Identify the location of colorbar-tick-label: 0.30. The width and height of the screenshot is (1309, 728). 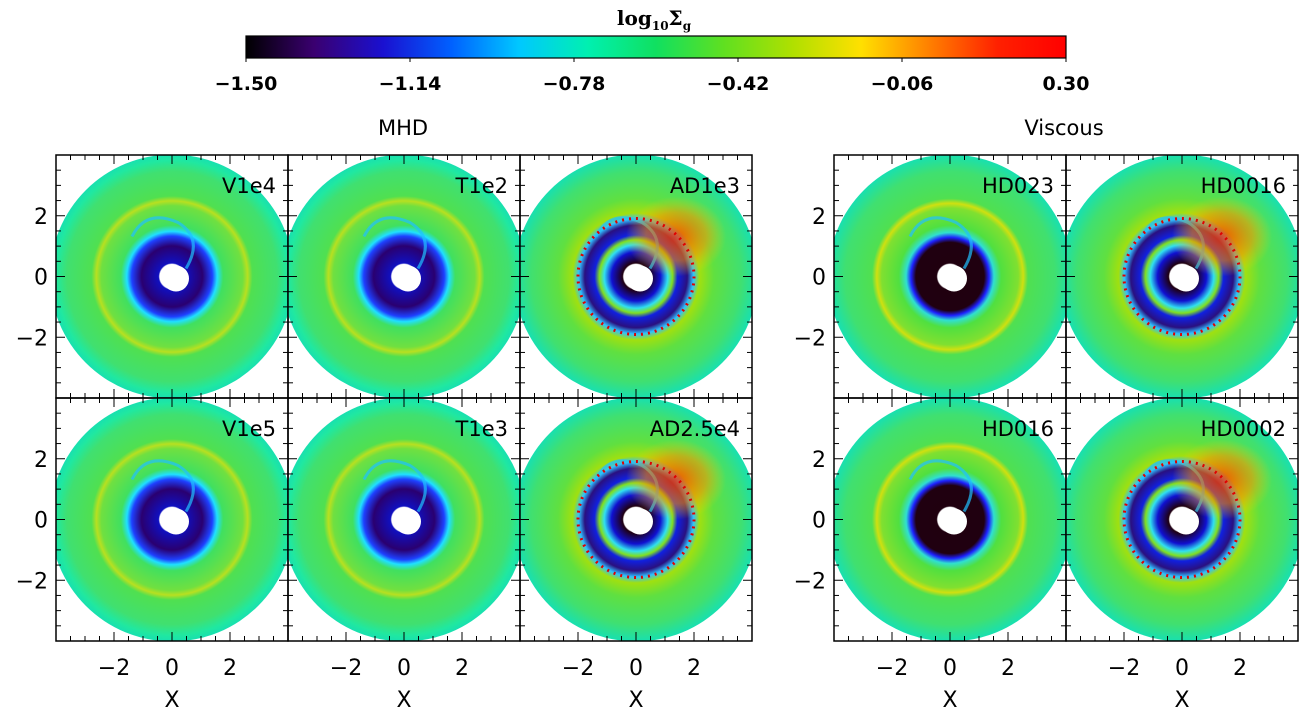
(1066, 84).